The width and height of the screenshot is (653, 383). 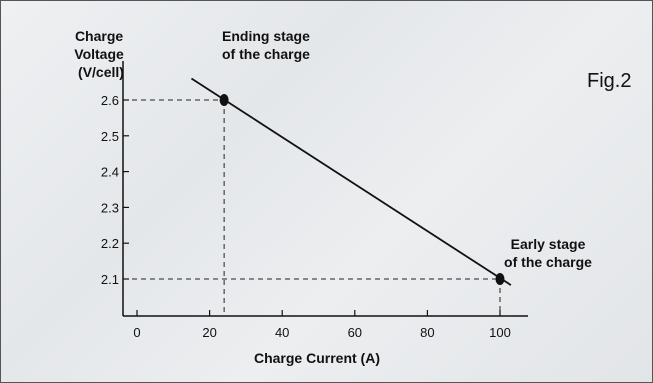 What do you see at coordinates (266, 36) in the screenshot?
I see `point-annotation-line: Ending stage` at bounding box center [266, 36].